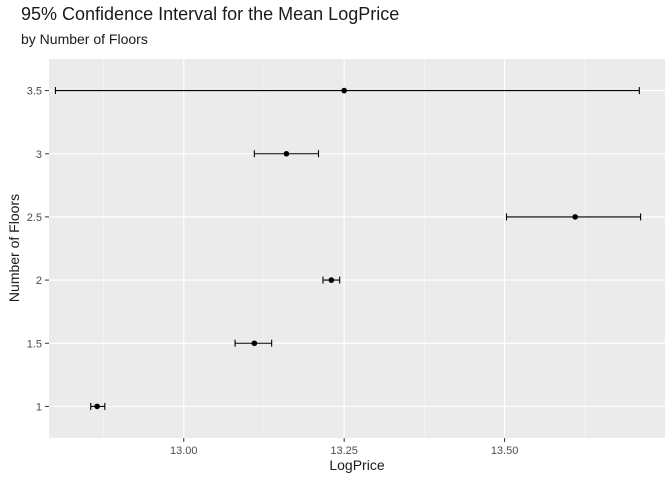  I want to click on y-axis: 1 1.5 2 2.5 3 3.5, so click(38, 249).